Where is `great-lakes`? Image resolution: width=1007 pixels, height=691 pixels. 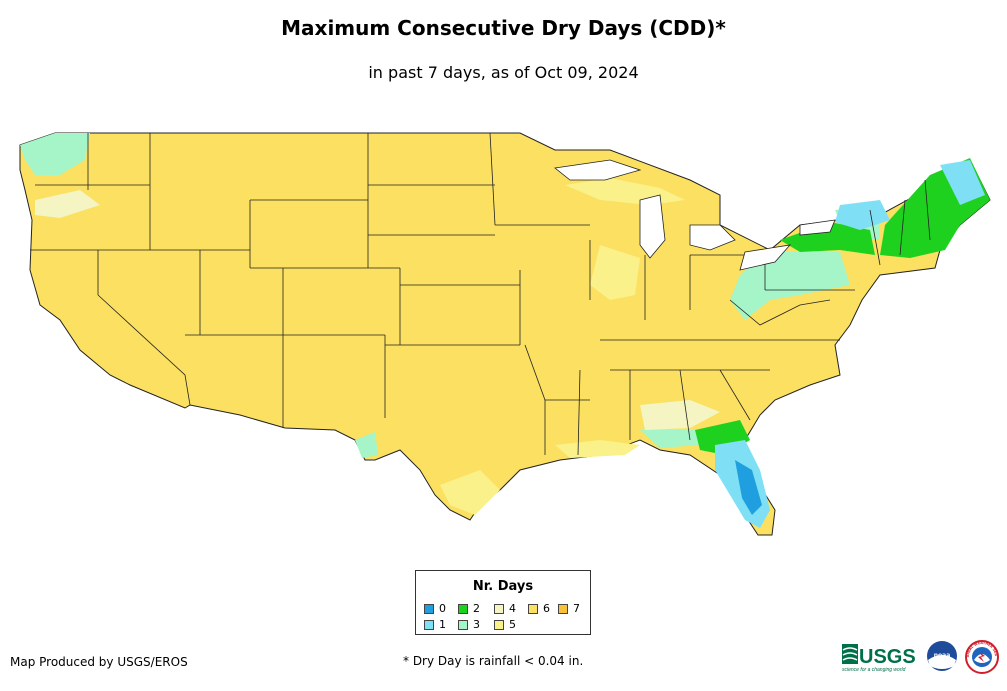
great-lakes is located at coordinates (695, 215).